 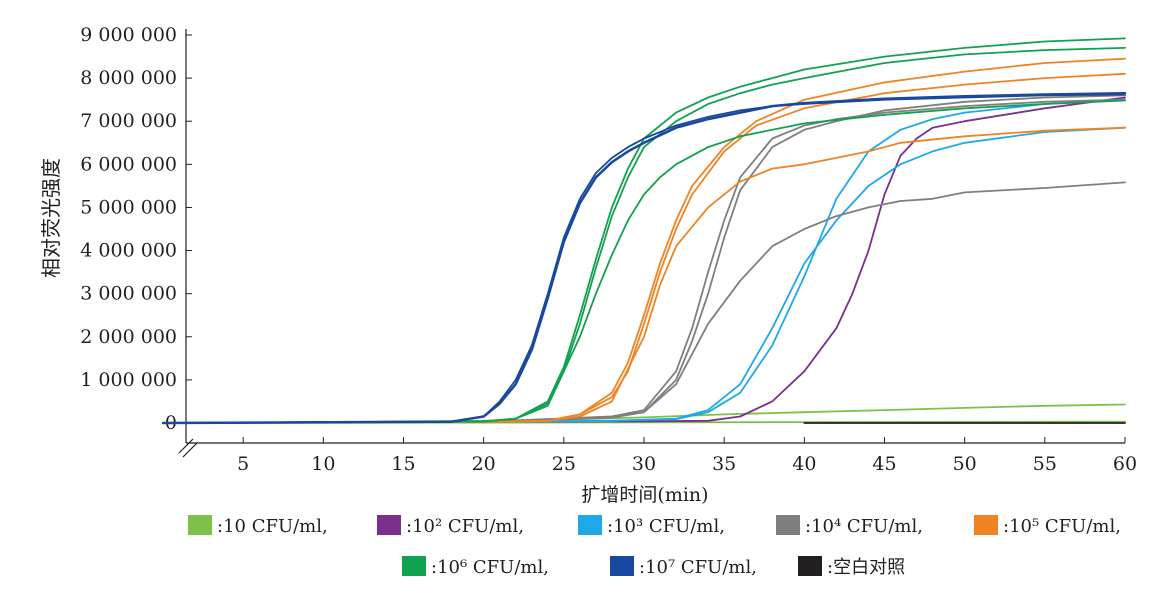 I want to click on y-tick-label: 4 000 000, so click(x=128, y=251).